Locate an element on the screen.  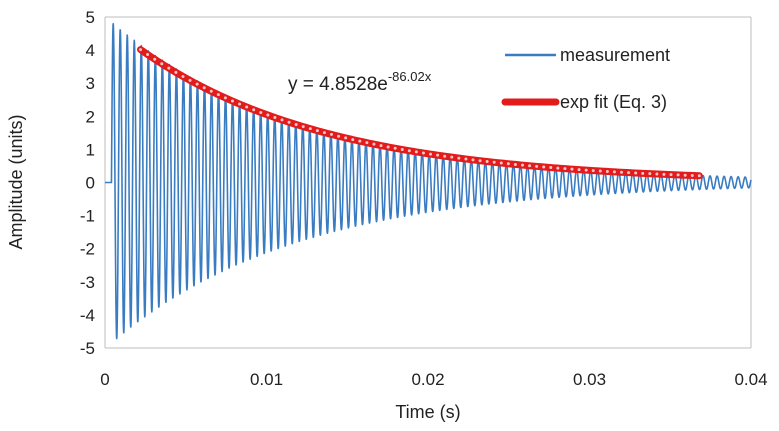
legend-label-measurement: measurement is located at coordinates (615, 55).